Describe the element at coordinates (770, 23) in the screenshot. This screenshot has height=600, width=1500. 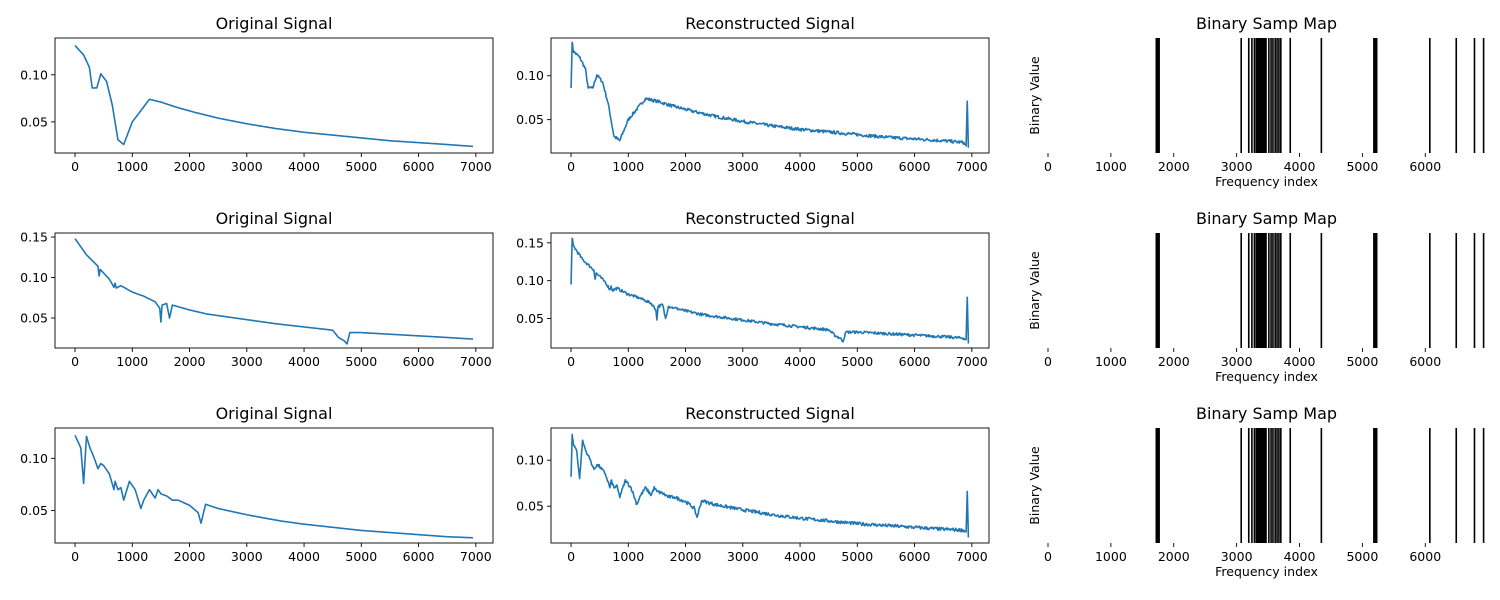
I see `row1-reconstructed-title: Reconstructed Signal` at that location.